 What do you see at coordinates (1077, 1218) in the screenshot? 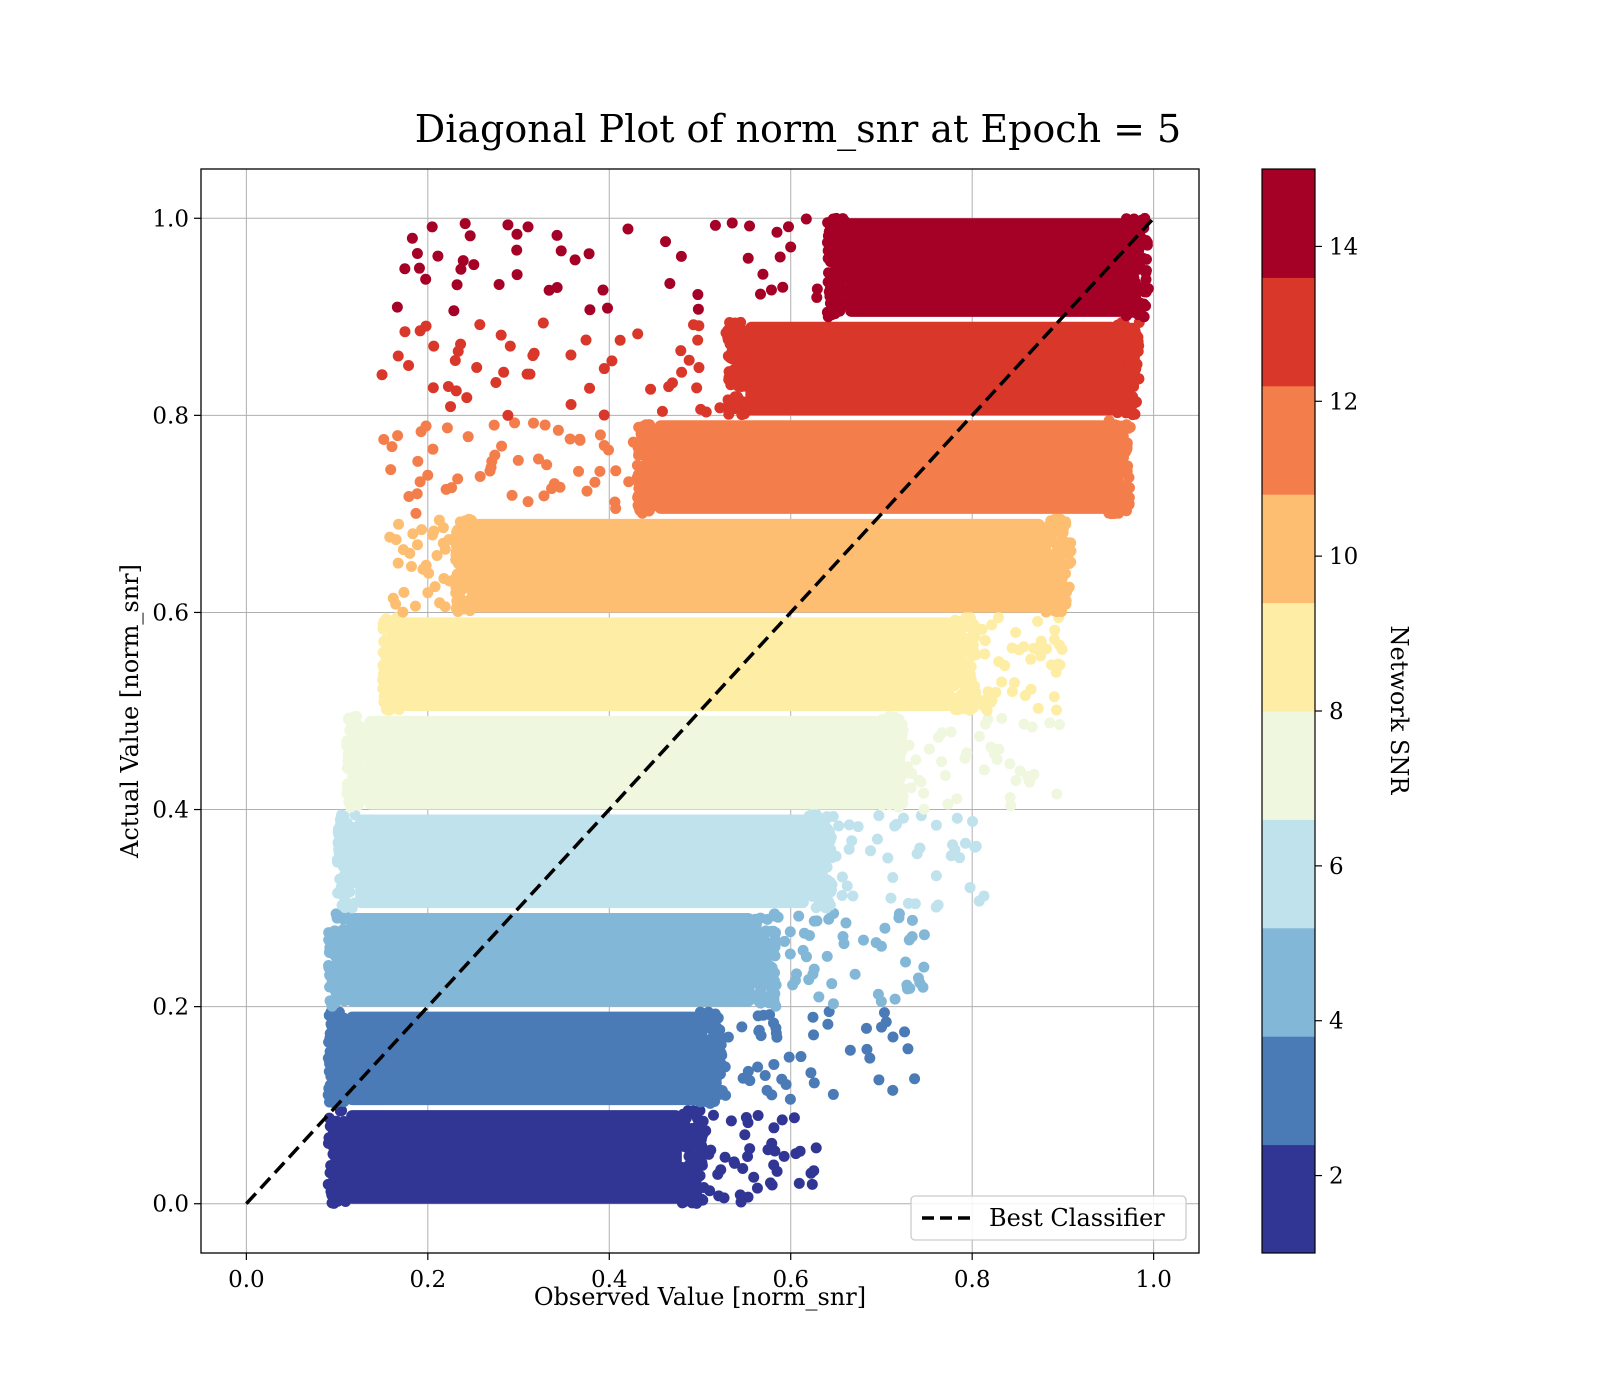
I see `legend-label: Best Classifier` at bounding box center [1077, 1218].